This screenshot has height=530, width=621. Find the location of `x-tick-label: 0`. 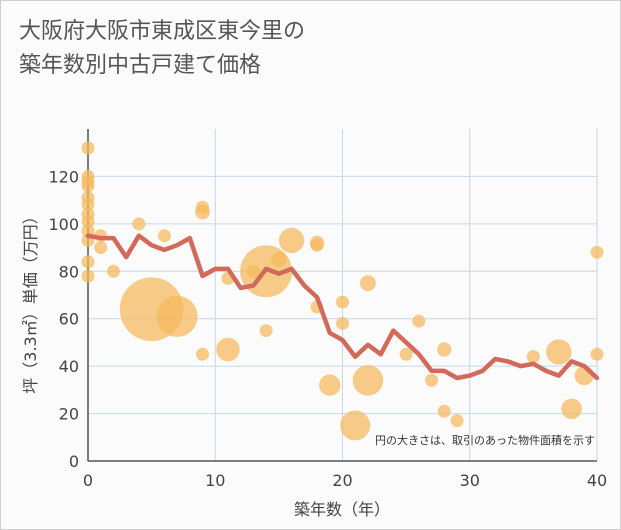

x-tick-label: 0 is located at coordinates (88, 480).